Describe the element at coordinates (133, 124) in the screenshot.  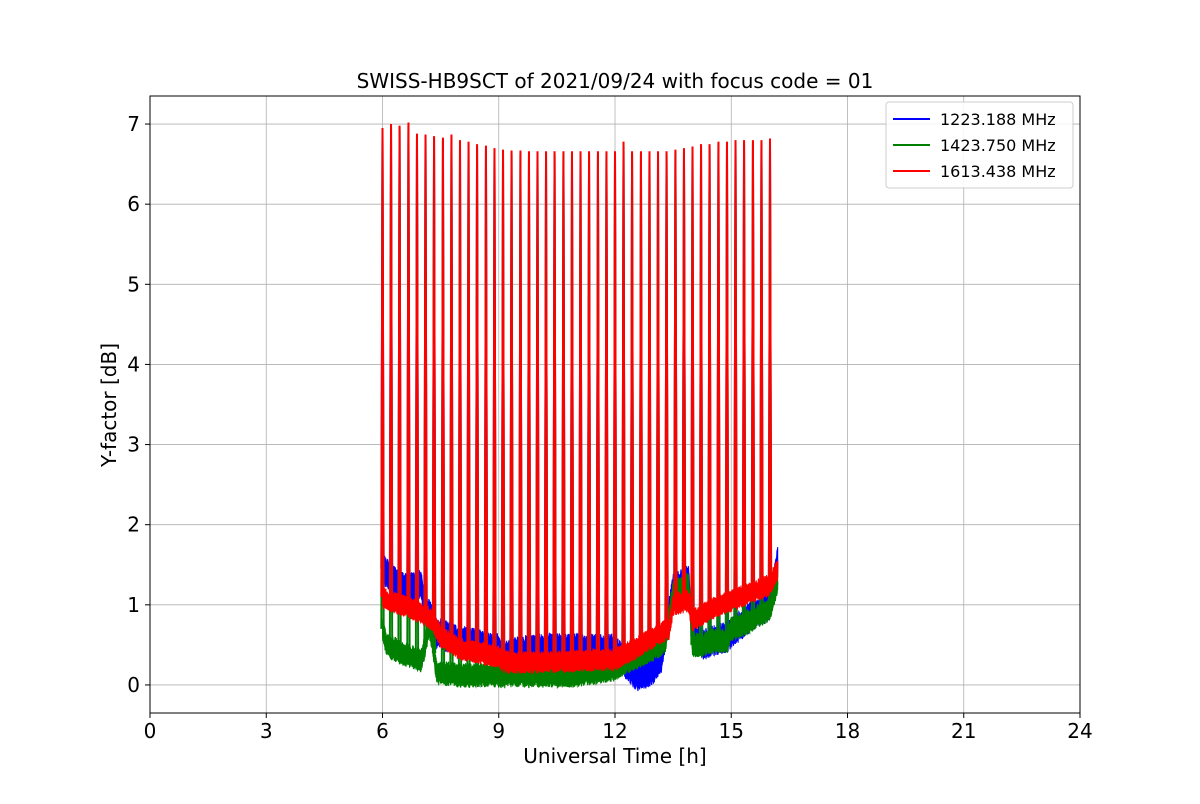
I see `y-tick-label: 7` at that location.